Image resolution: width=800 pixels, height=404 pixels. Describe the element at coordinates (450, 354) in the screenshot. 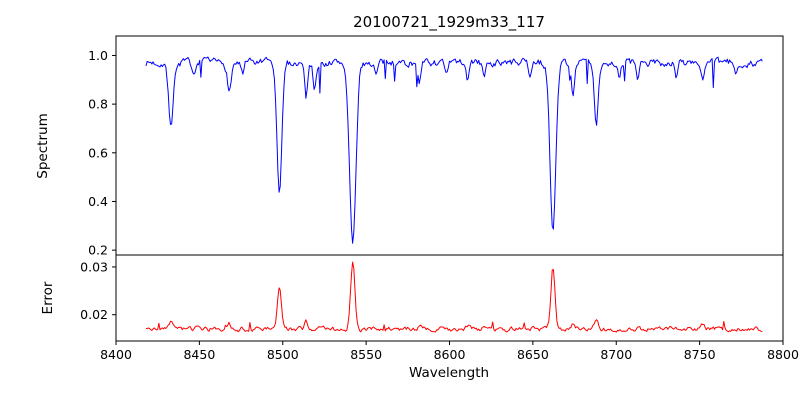

I see `x-tick-label: 8600` at that location.